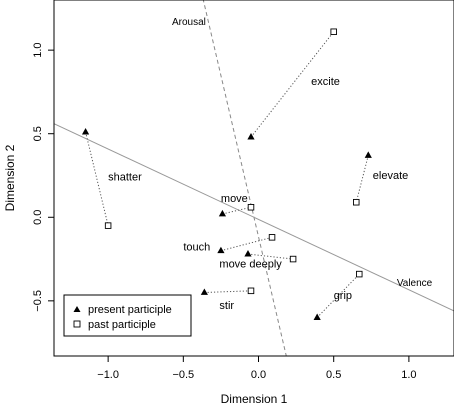  Describe the element at coordinates (362, 179) in the screenshot. I see `connector-elevate` at that location.